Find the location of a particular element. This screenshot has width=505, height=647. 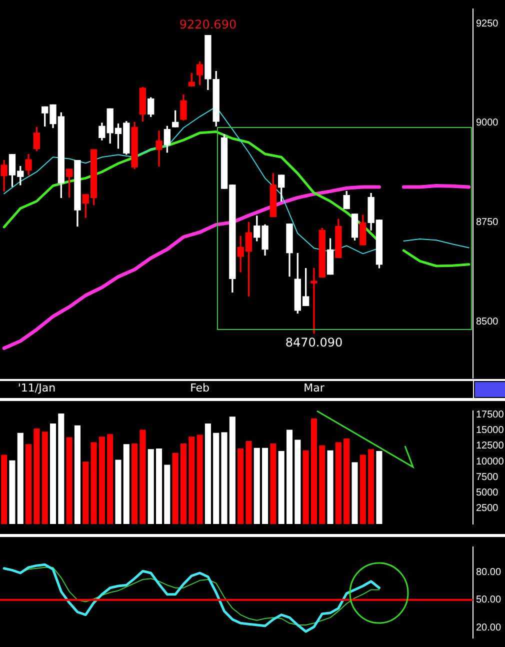

y-tick-label: 17500 is located at coordinates (490, 414).